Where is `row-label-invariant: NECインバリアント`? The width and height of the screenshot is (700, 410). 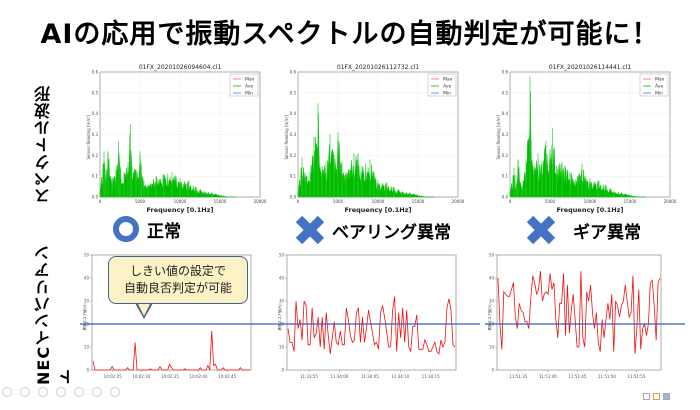
row-label-invariant: NECインバリアント is located at coordinates (55, 314).